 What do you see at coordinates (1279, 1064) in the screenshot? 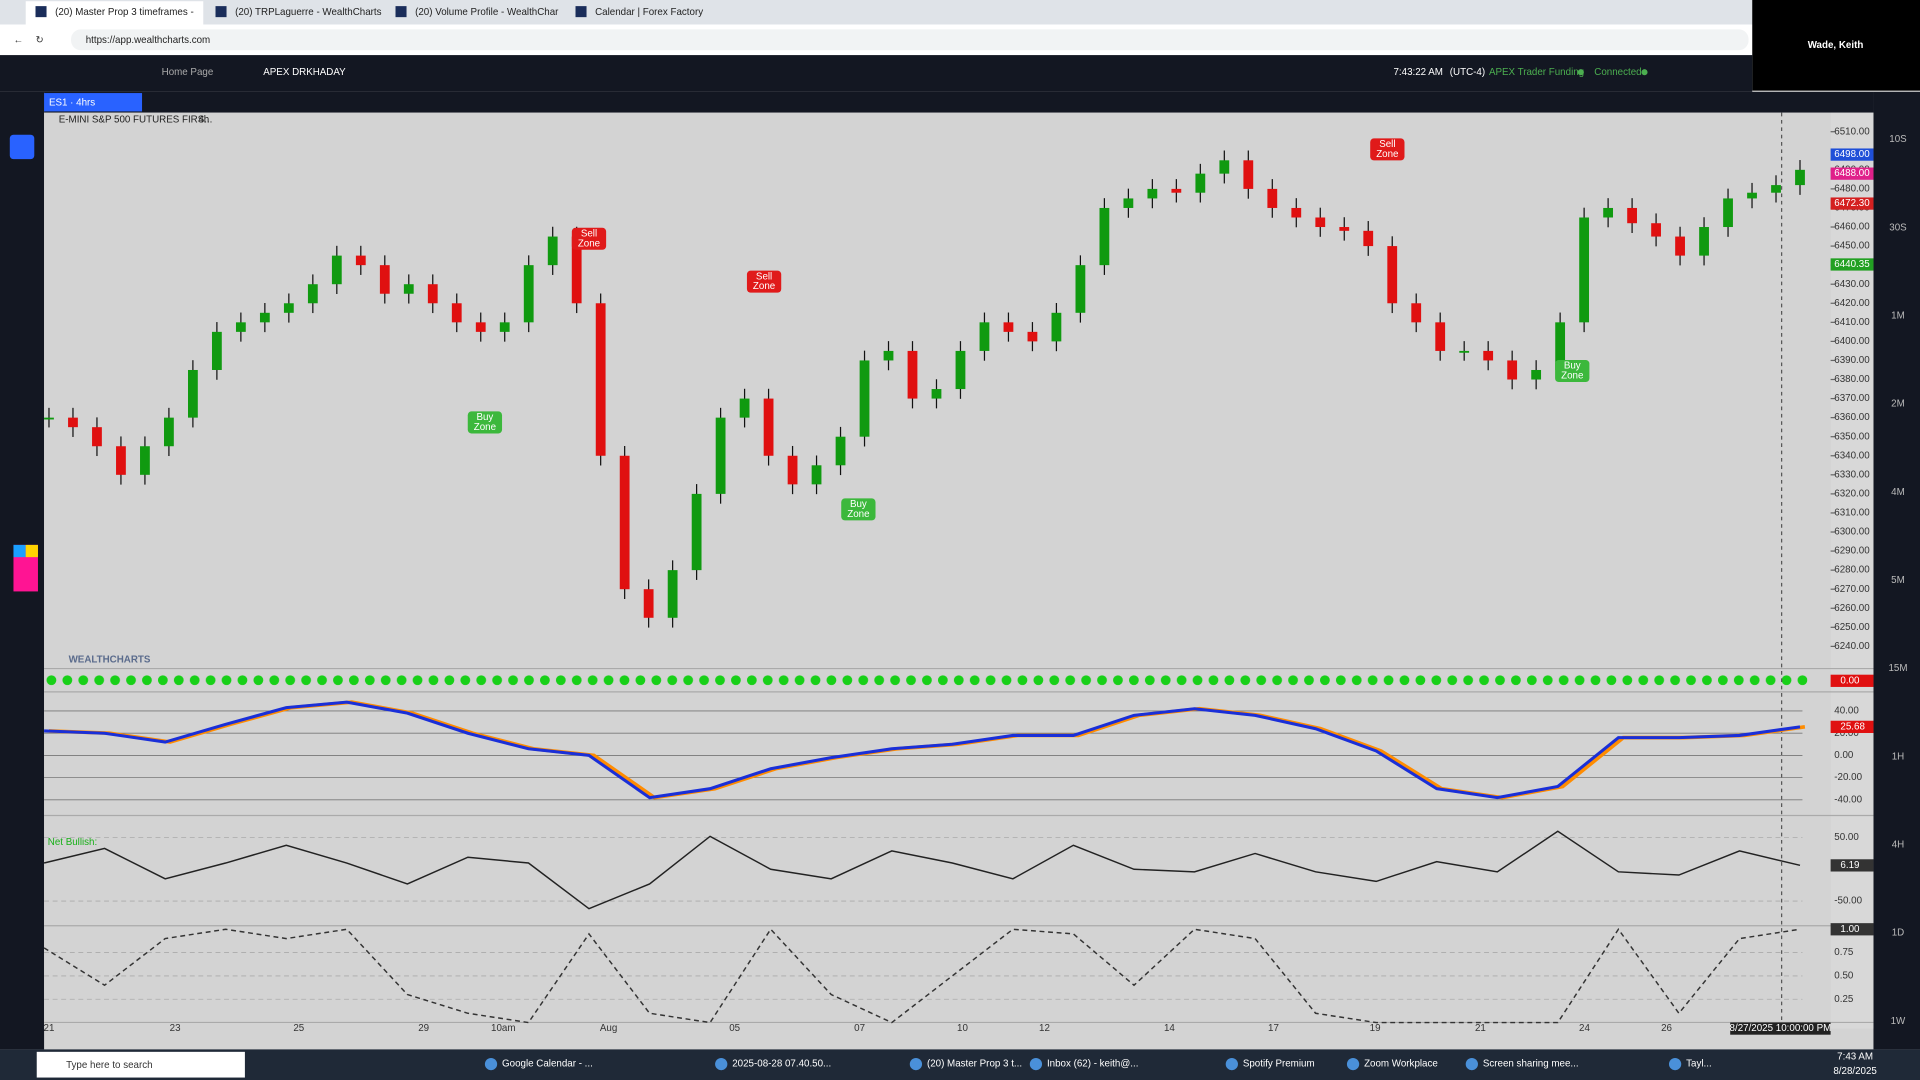
I see `taskbar-app: Spotify Premium` at bounding box center [1279, 1064].